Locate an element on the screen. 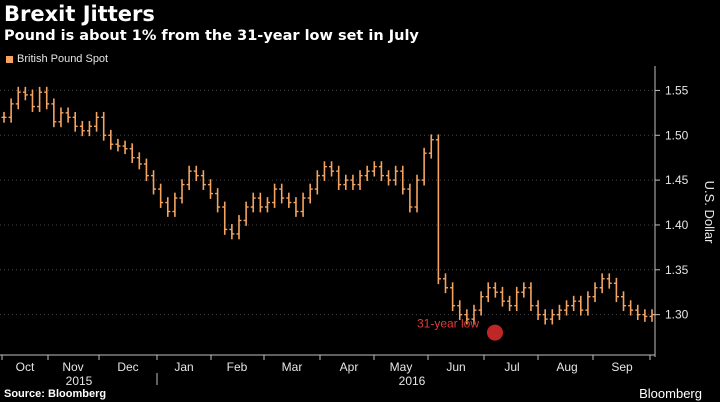 Image resolution: width=720 pixels, height=402 pixels. y-tick-label: 1.30 is located at coordinates (677, 315).